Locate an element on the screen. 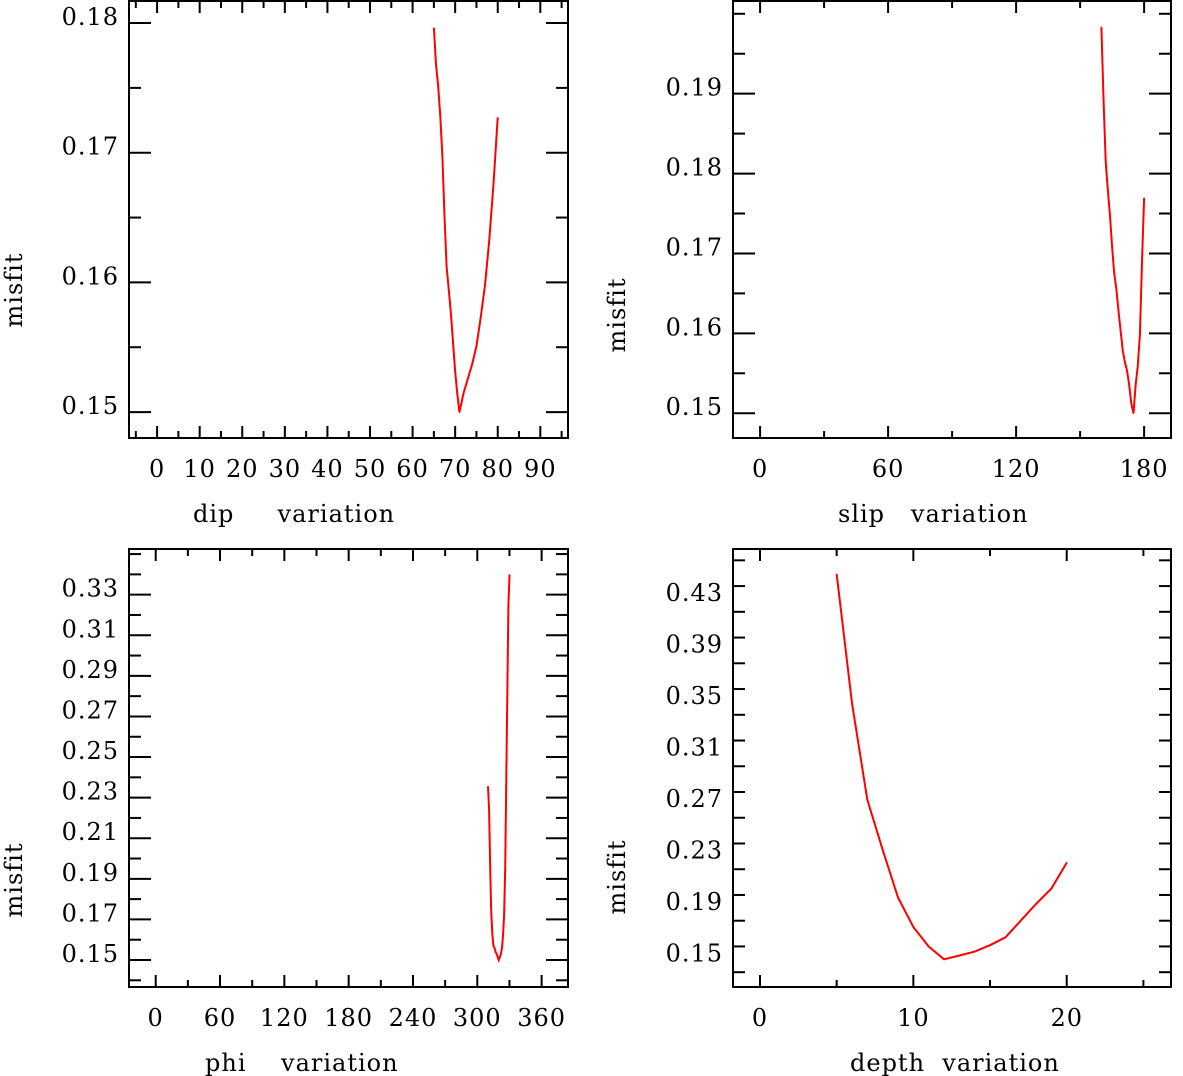 This screenshot has width=1183, height=1076. y-tick-label: 0.21 is located at coordinates (90, 832).